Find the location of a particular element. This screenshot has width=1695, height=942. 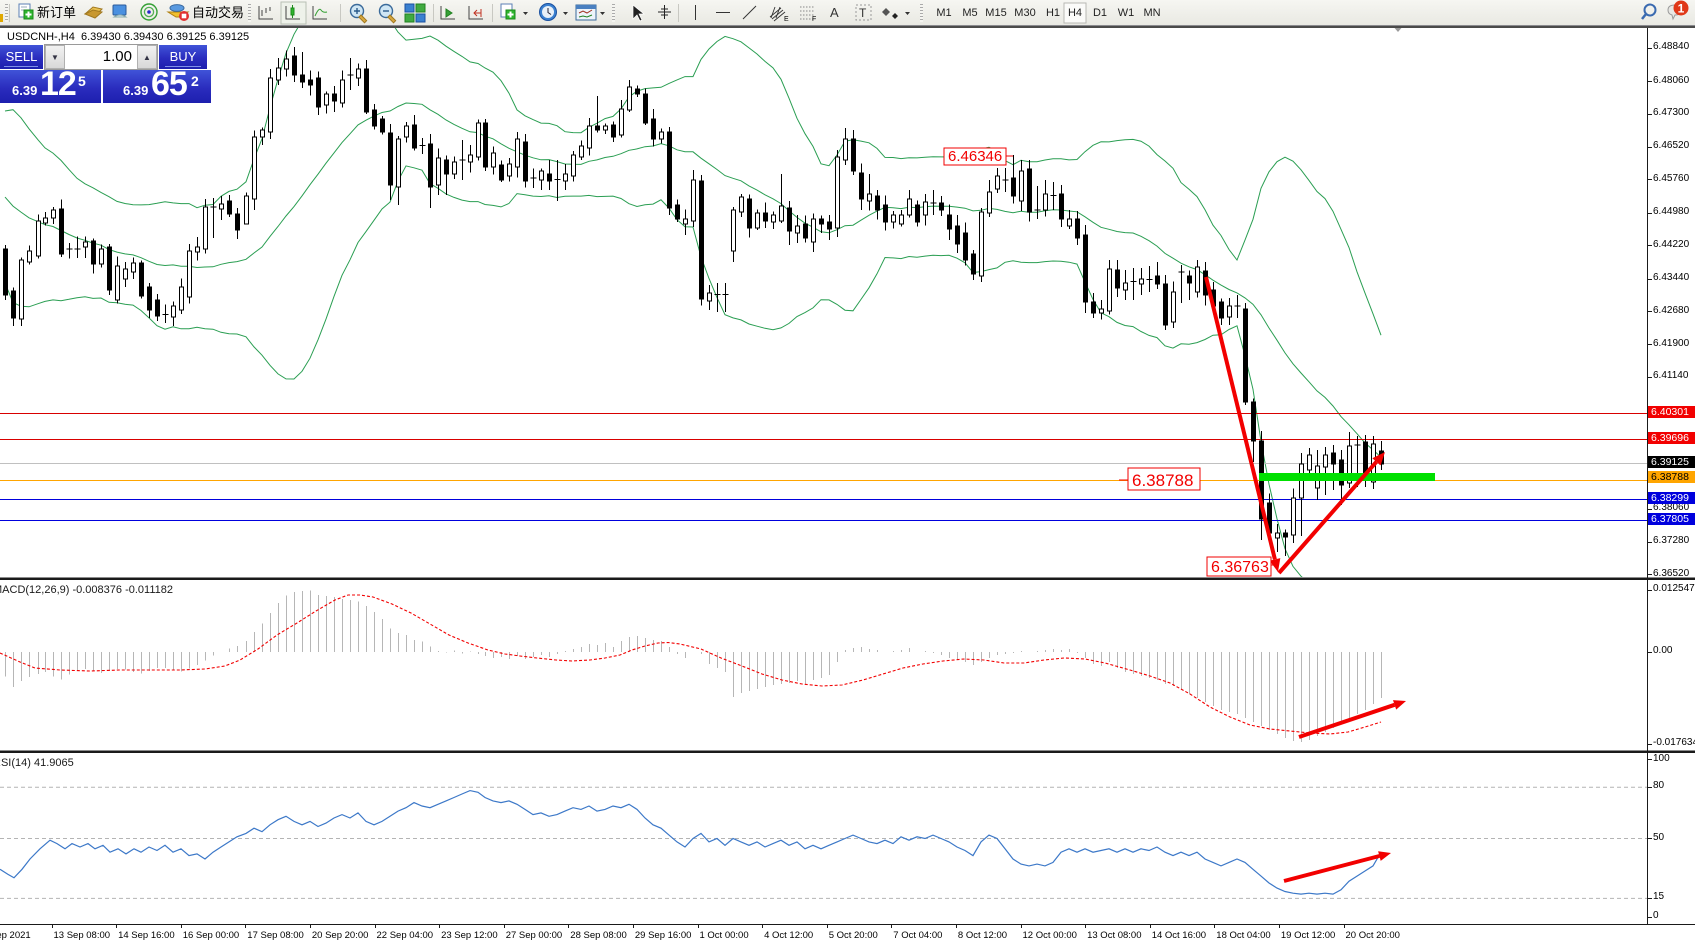

svg-text: 新订单 is located at coordinates (56, 12).